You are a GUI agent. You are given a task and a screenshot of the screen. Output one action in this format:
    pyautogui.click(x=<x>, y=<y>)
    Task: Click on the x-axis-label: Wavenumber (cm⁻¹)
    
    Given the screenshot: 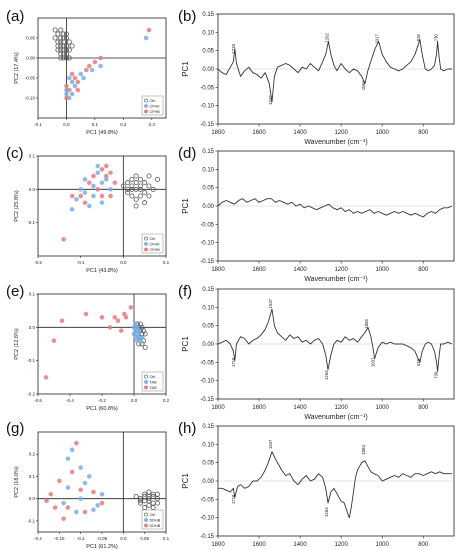 What is the action you would take?
    pyautogui.click(x=335, y=142)
    